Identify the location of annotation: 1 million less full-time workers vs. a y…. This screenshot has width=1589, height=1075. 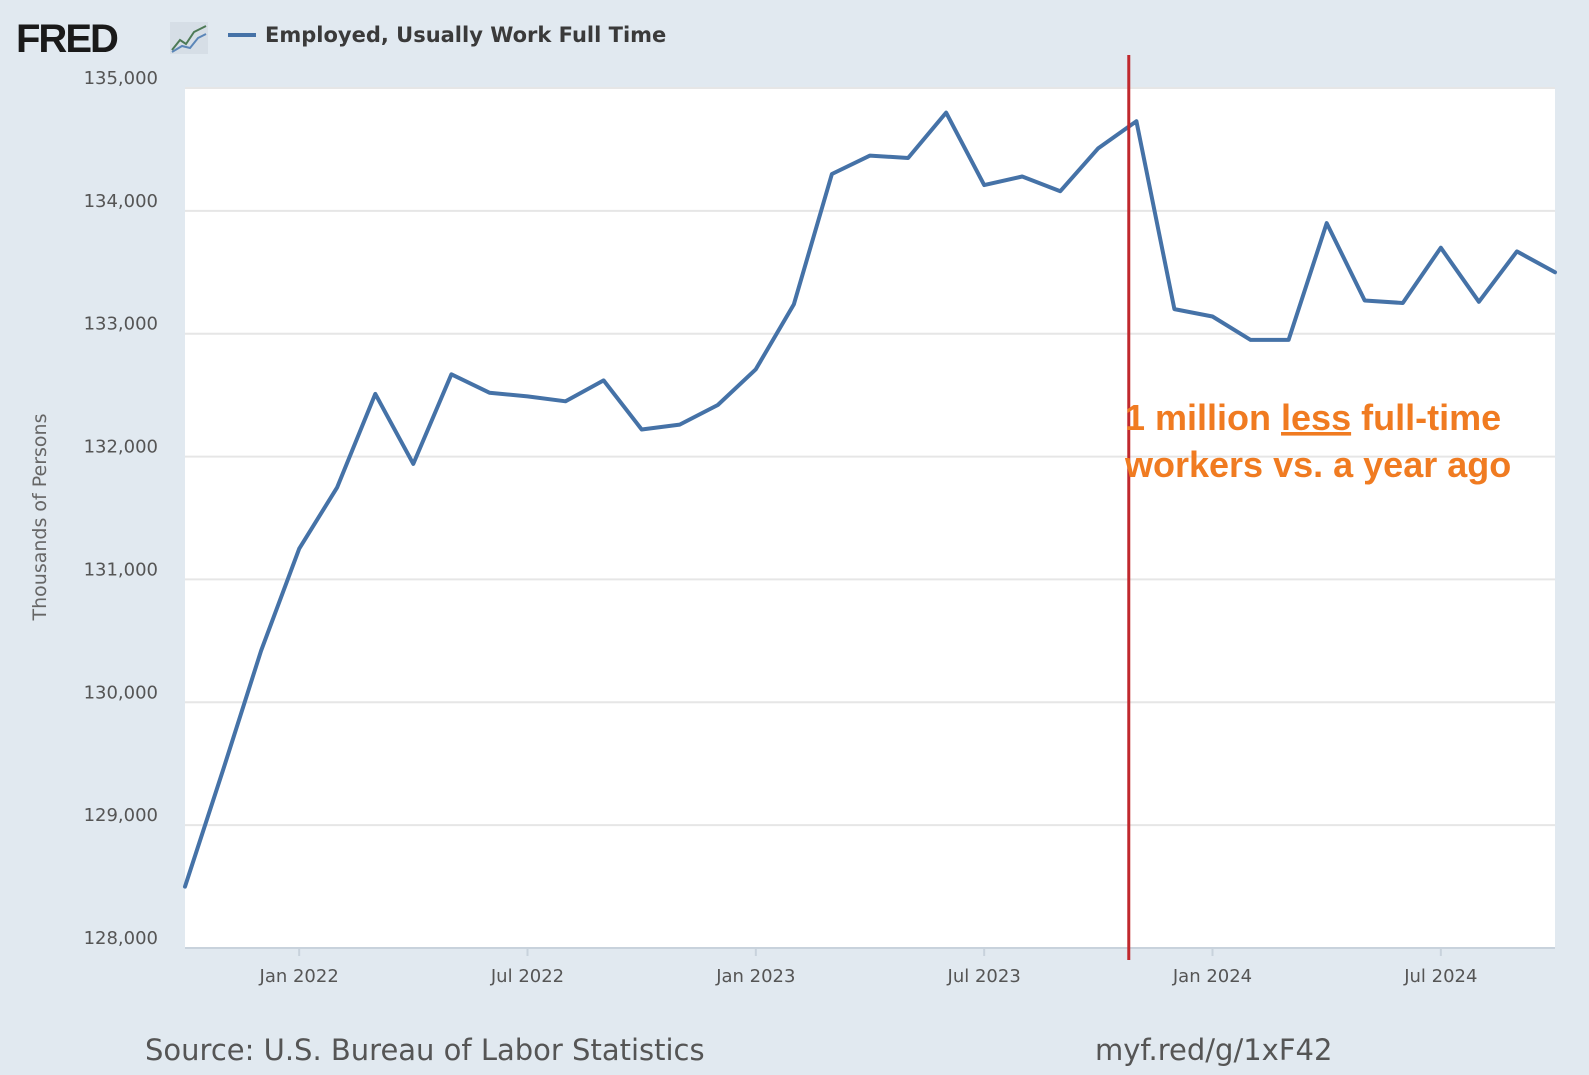
(1317, 441).